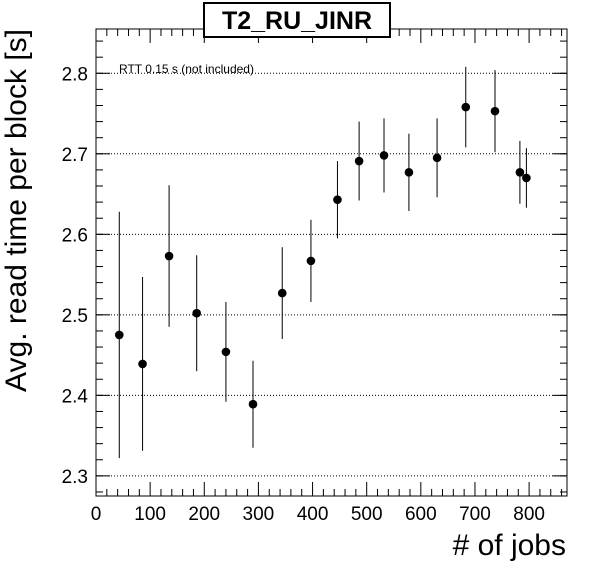 This screenshot has width=596, height=572. What do you see at coordinates (186, 69) in the screenshot?
I see `annotation-text: RTT 0.15 s (not included)` at bounding box center [186, 69].